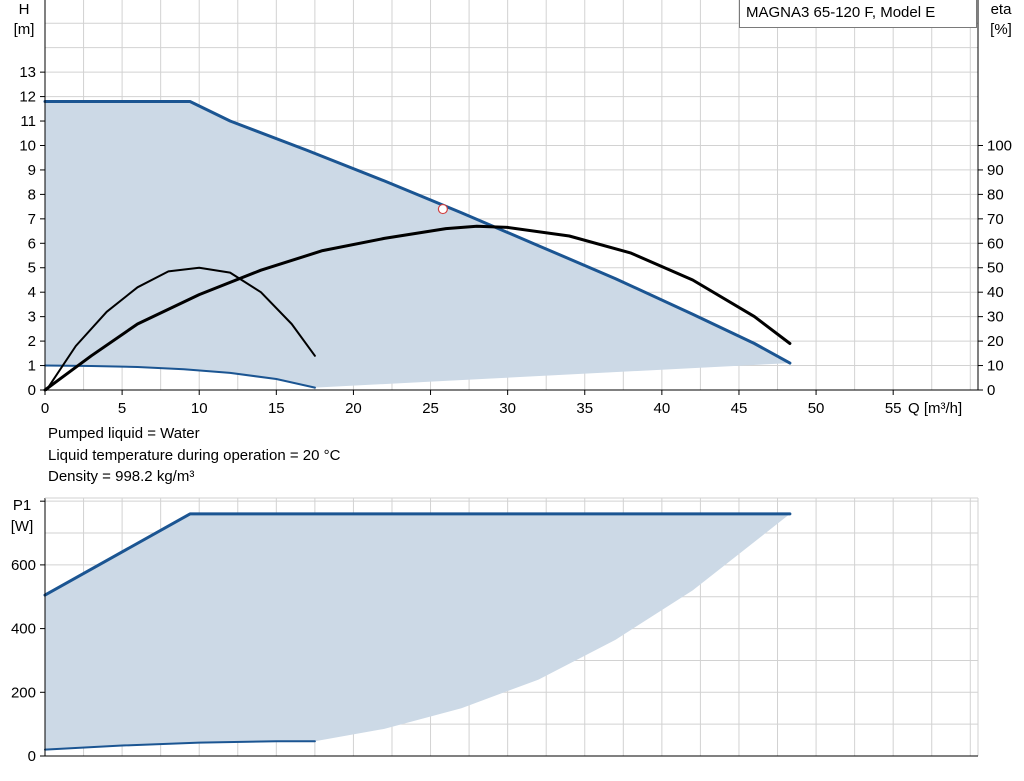 The height and width of the screenshot is (781, 1024). What do you see at coordinates (995, 268) in the screenshot?
I see `y2-tick-label: 50` at bounding box center [995, 268].